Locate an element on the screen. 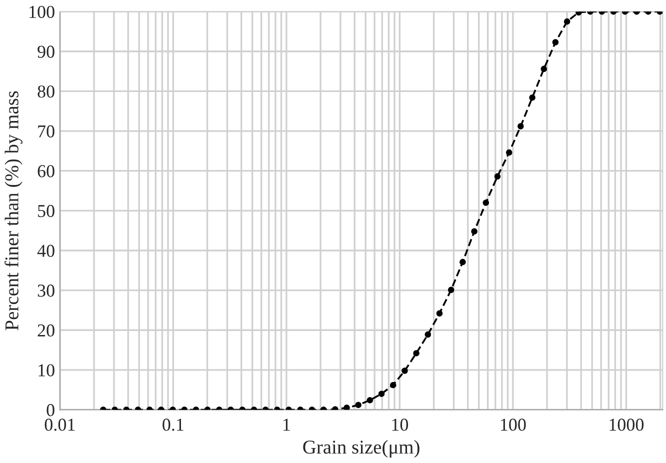  y-tick-label: 10 is located at coordinates (46, 370).